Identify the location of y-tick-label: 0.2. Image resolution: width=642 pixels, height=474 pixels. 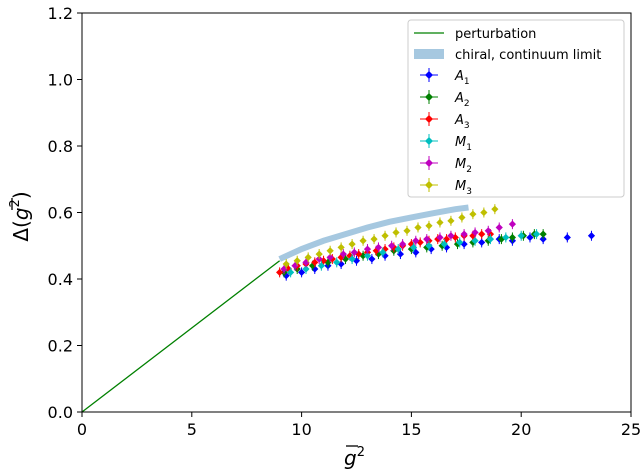
(60, 346).